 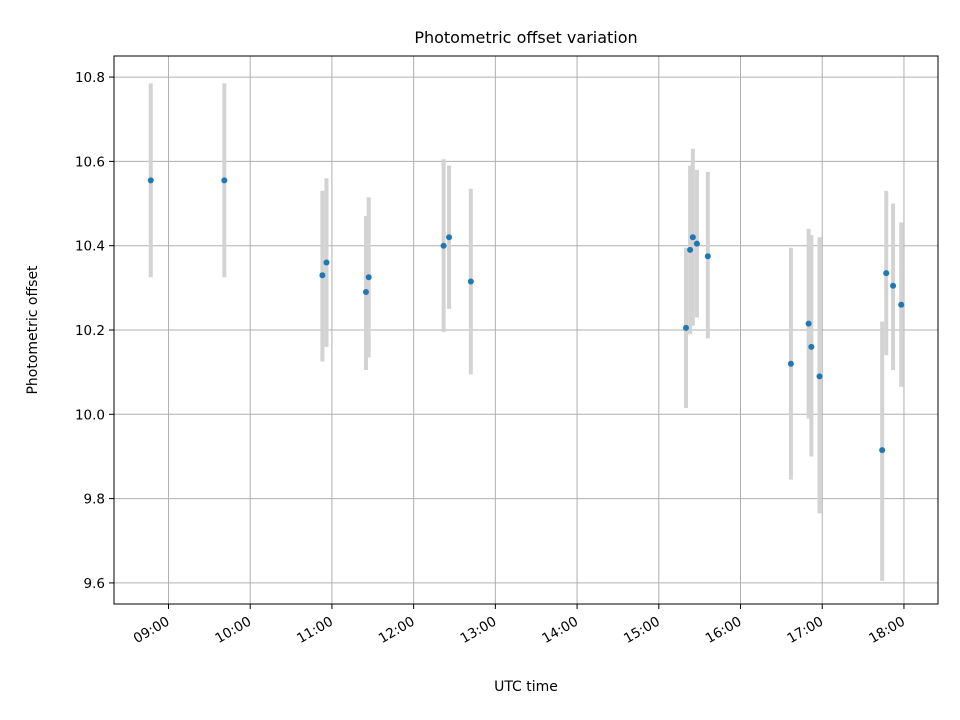 I want to click on y-tick-label: 10.4, so click(x=90, y=247).